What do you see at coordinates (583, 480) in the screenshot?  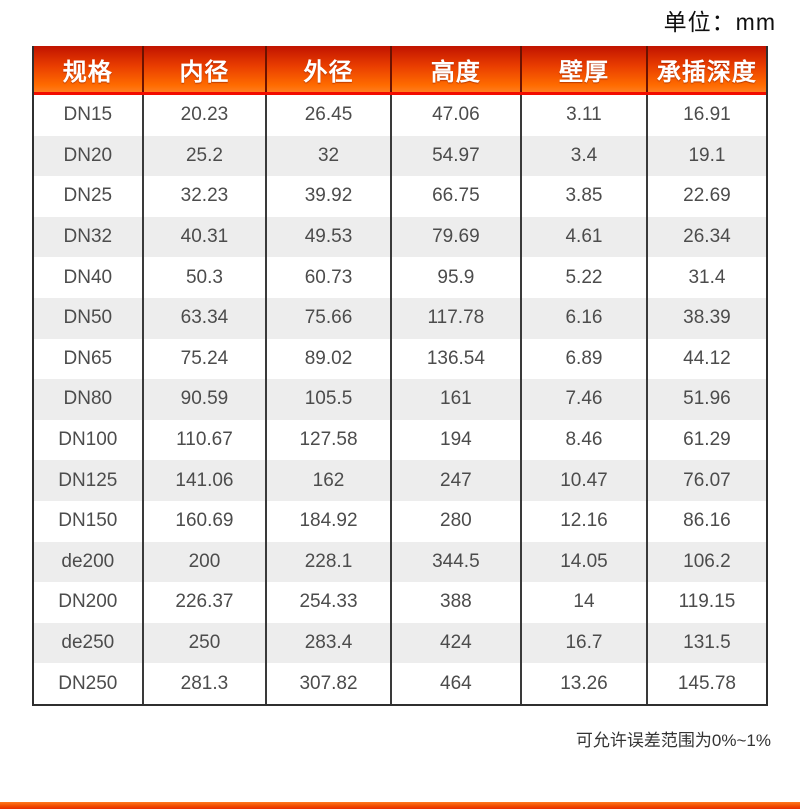 I see `cell-wall-thickness: 10.47` at bounding box center [583, 480].